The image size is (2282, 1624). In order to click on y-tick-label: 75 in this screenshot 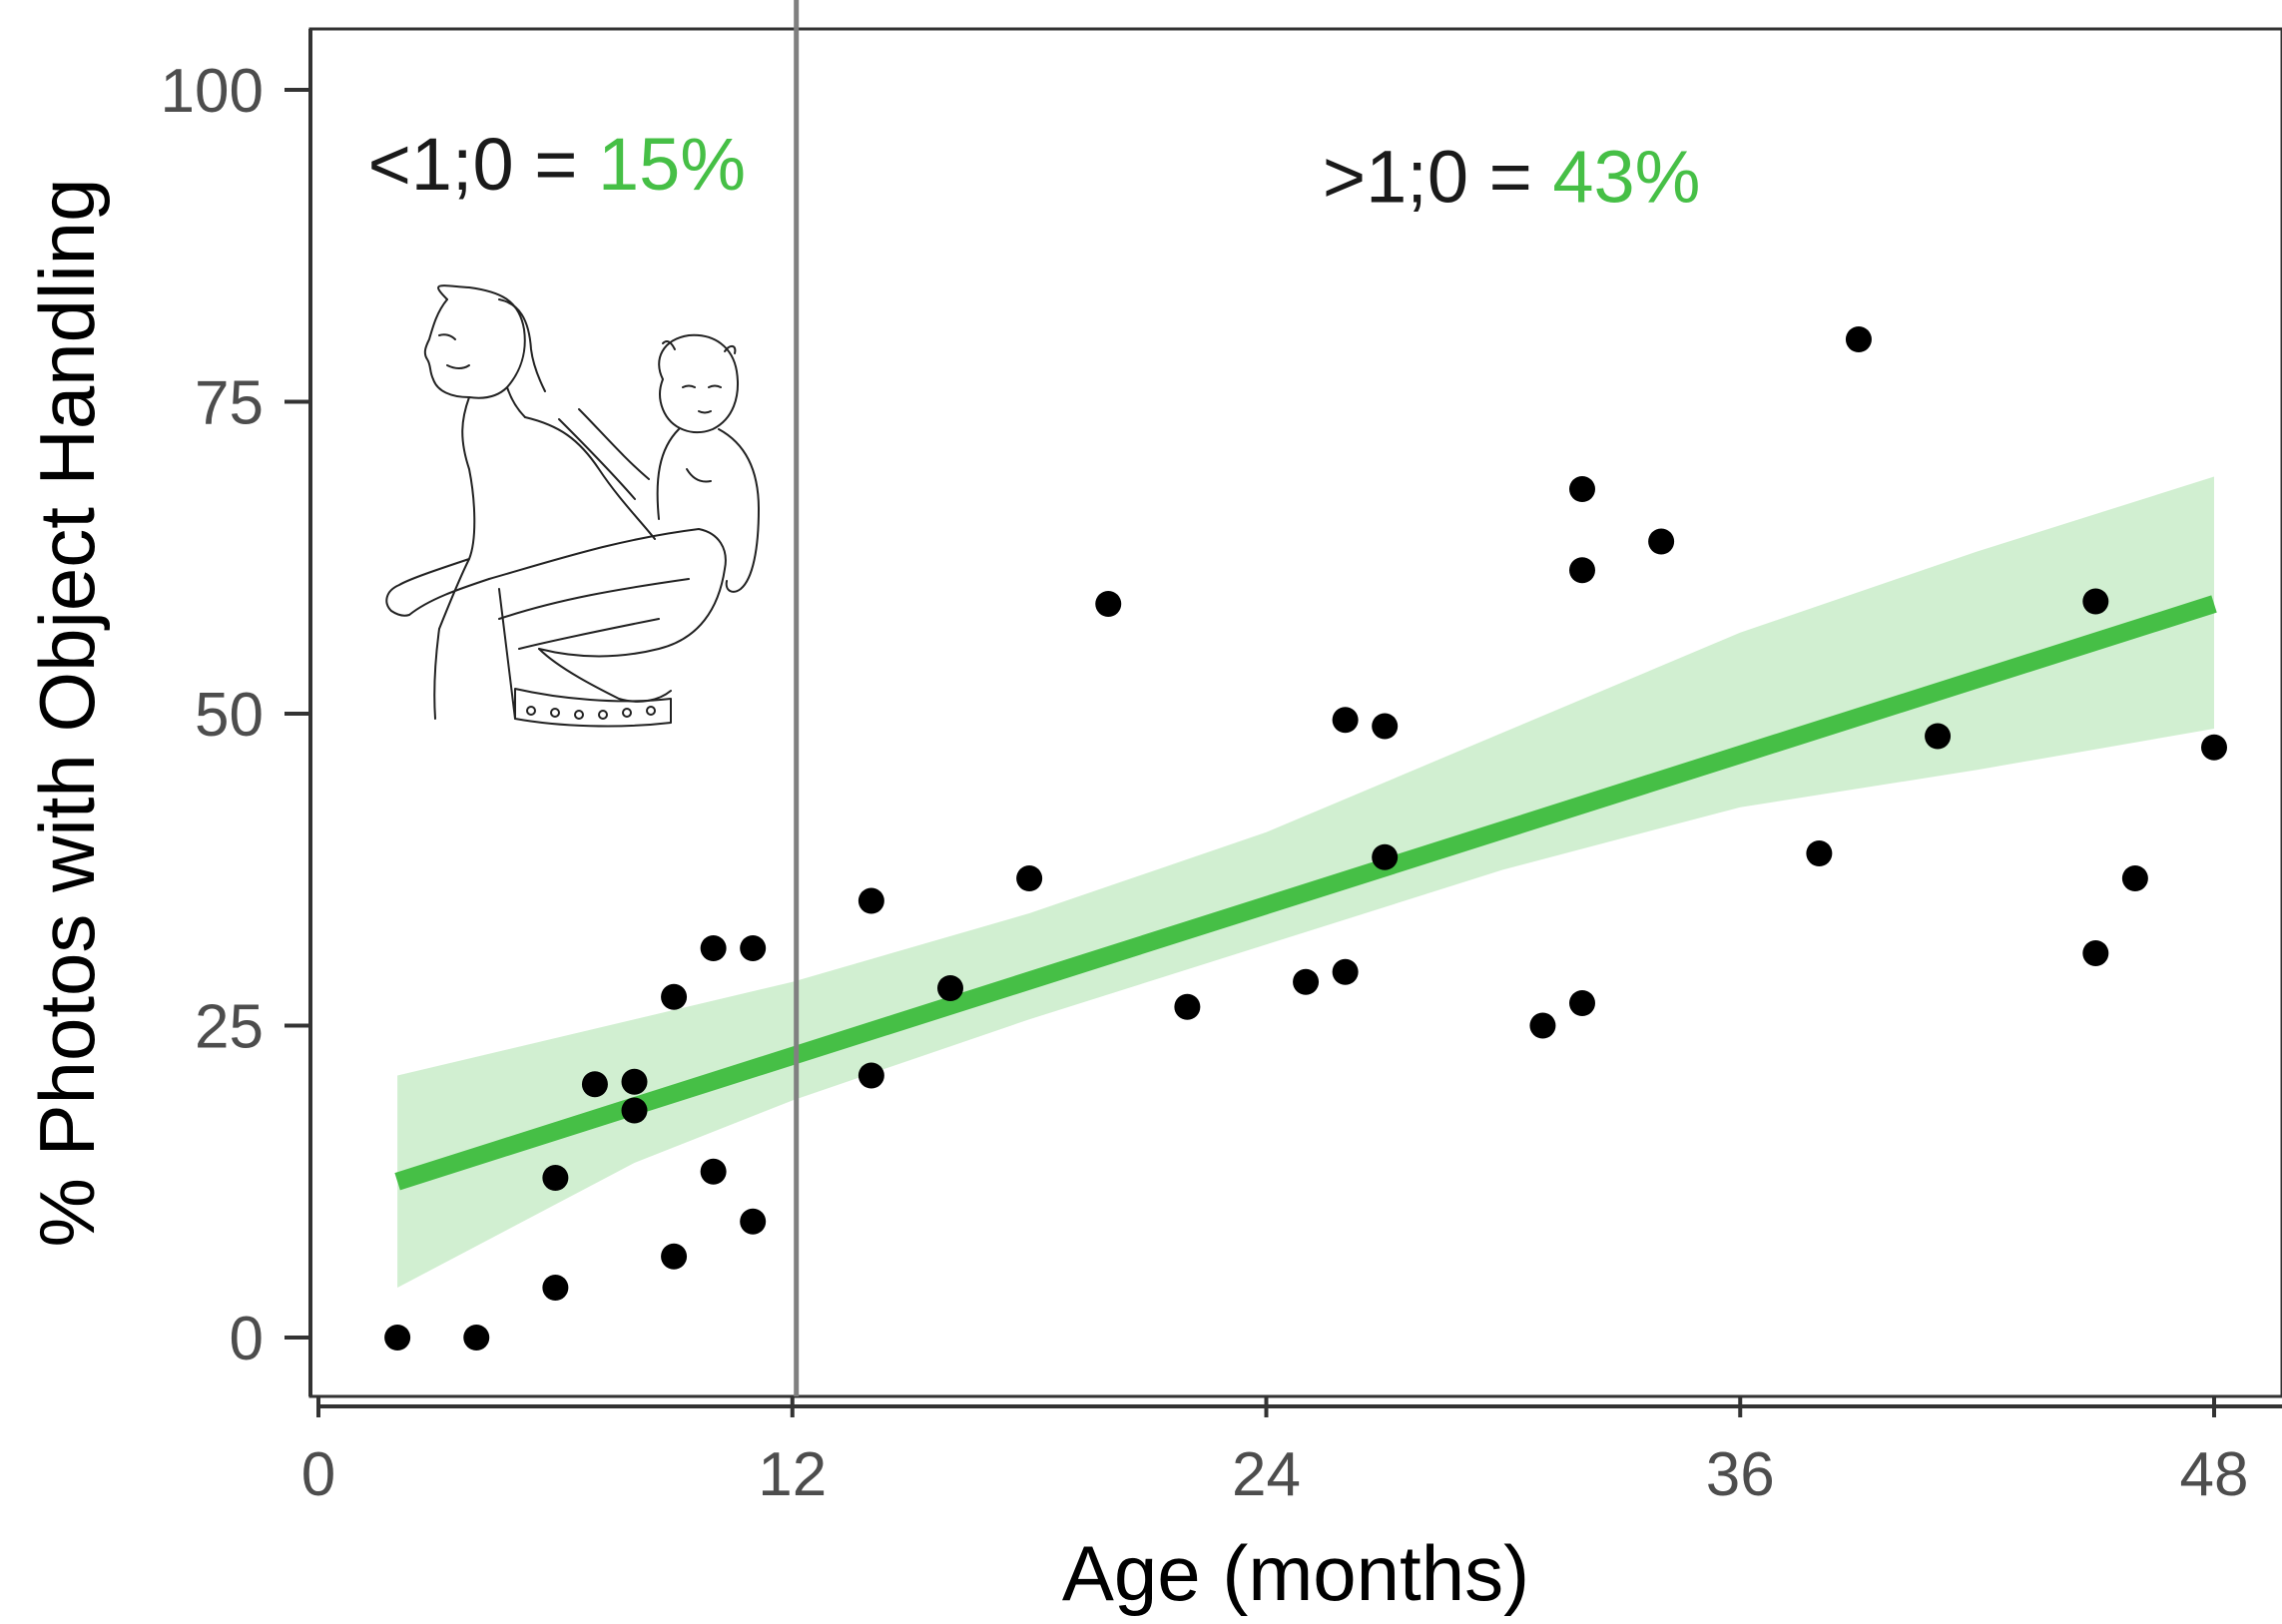, I will do `click(230, 403)`.